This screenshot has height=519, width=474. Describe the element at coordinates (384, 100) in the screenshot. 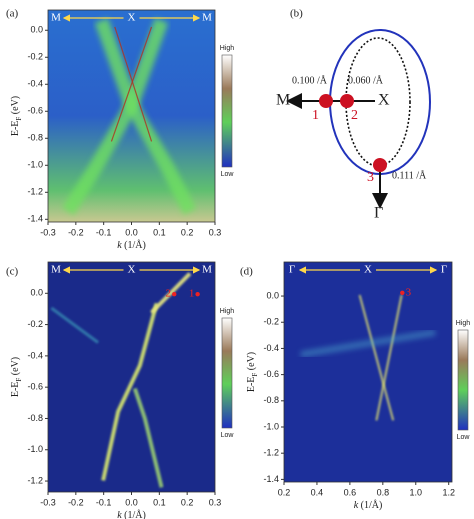

I see `label-x: X` at that location.